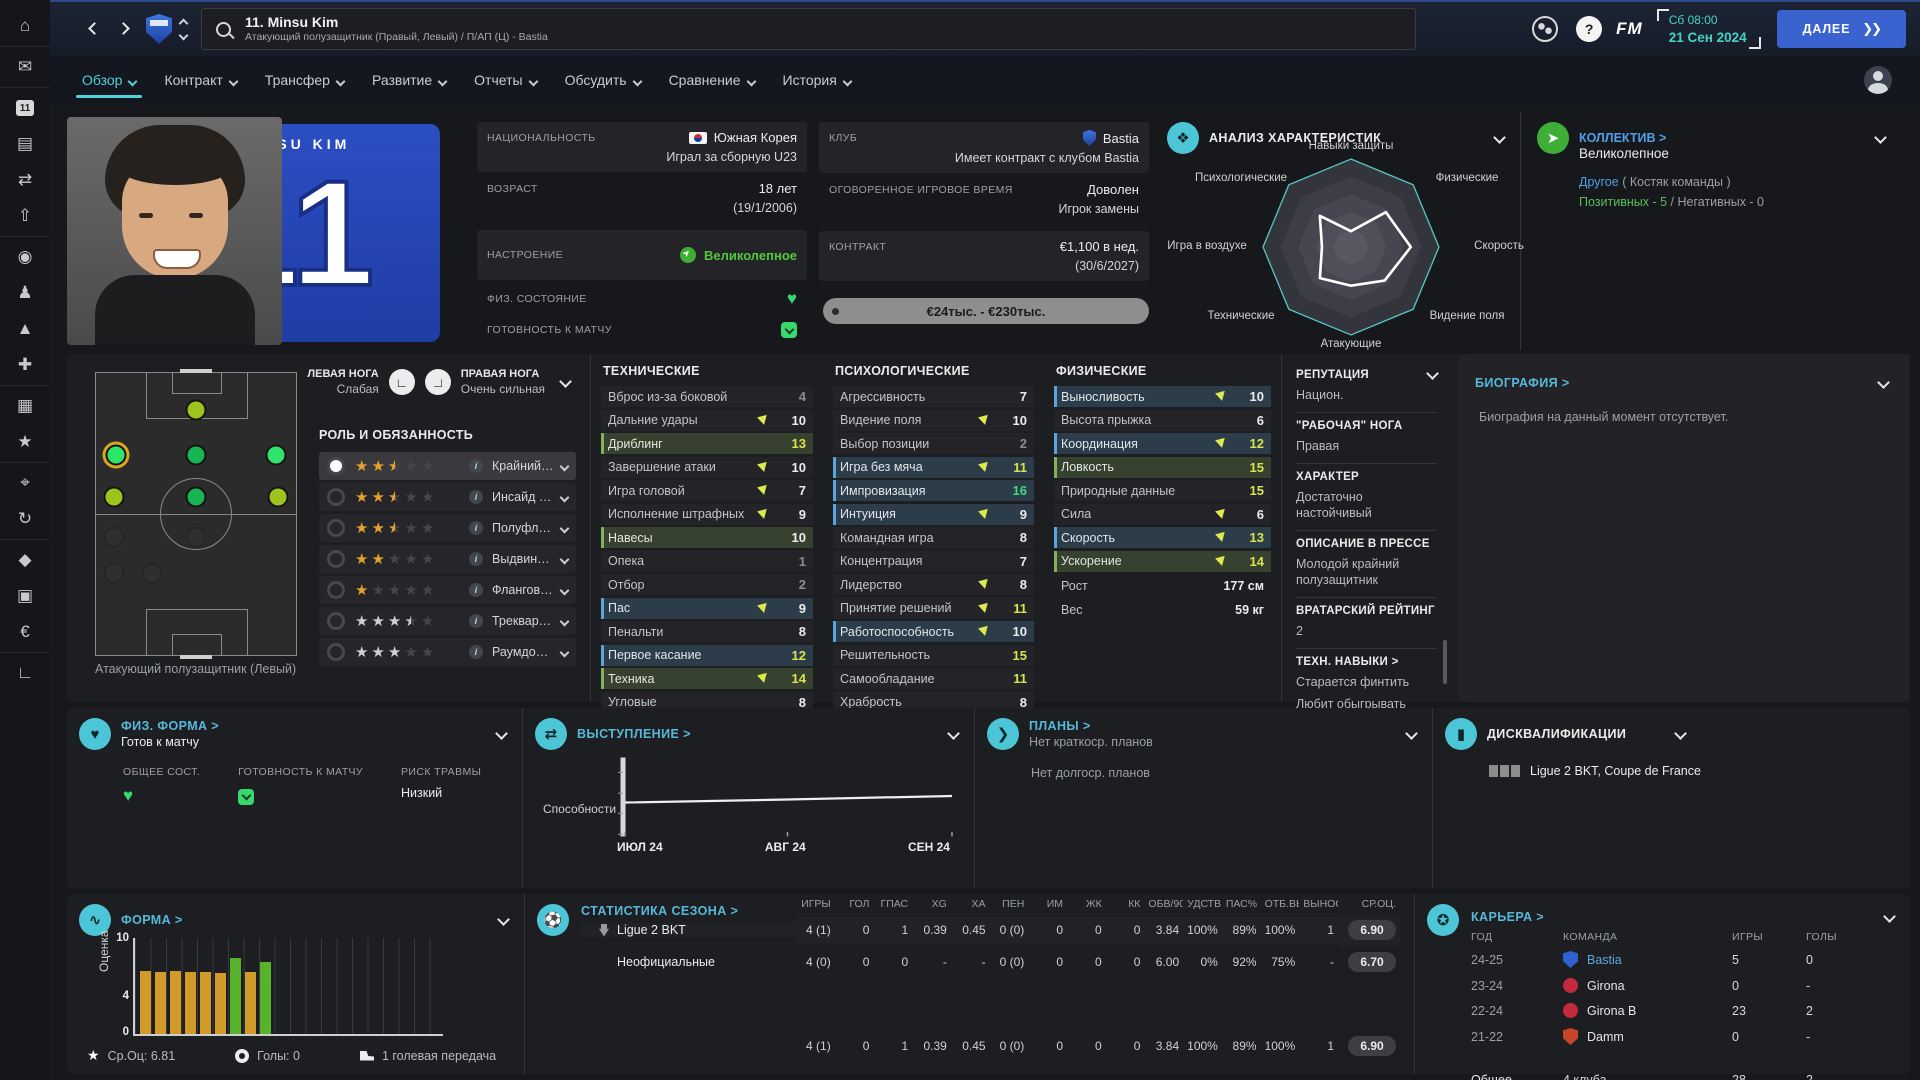 The image size is (1920, 1080). Describe the element at coordinates (1878, 80) in the screenshot. I see `manager-avatar` at that location.